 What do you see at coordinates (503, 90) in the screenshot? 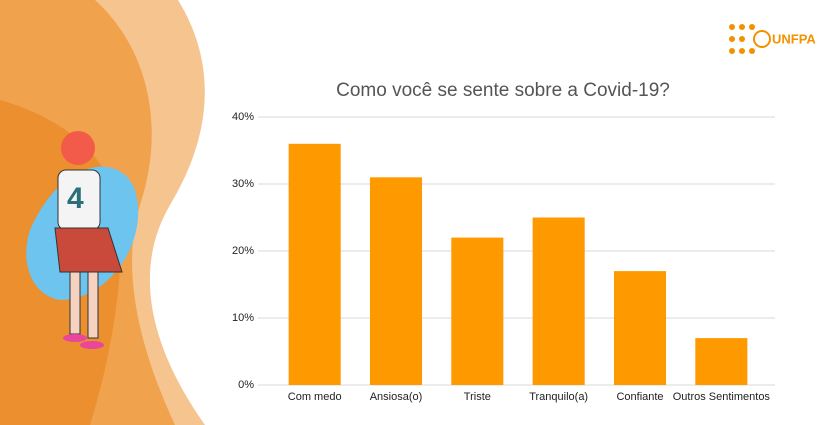
I see `chart-title: Como você se sente sobre a Covid-19?` at bounding box center [503, 90].